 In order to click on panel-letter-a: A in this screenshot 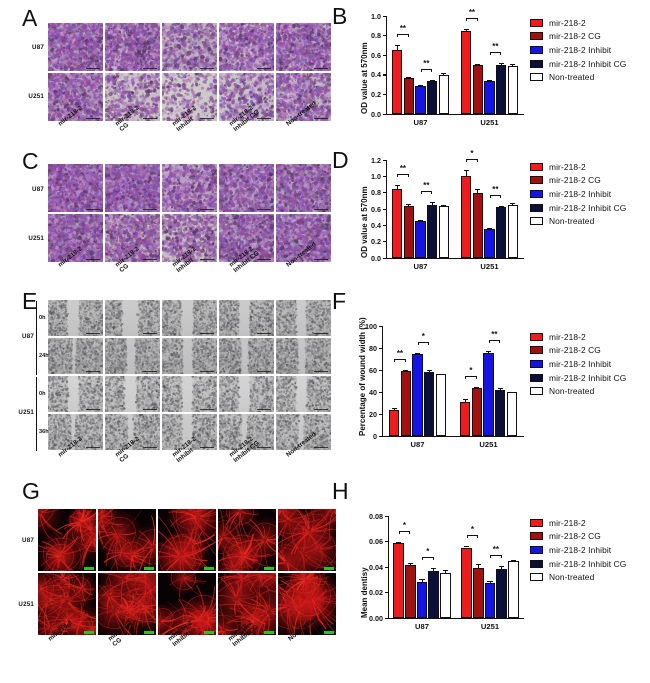, I will do `click(30, 18)`.